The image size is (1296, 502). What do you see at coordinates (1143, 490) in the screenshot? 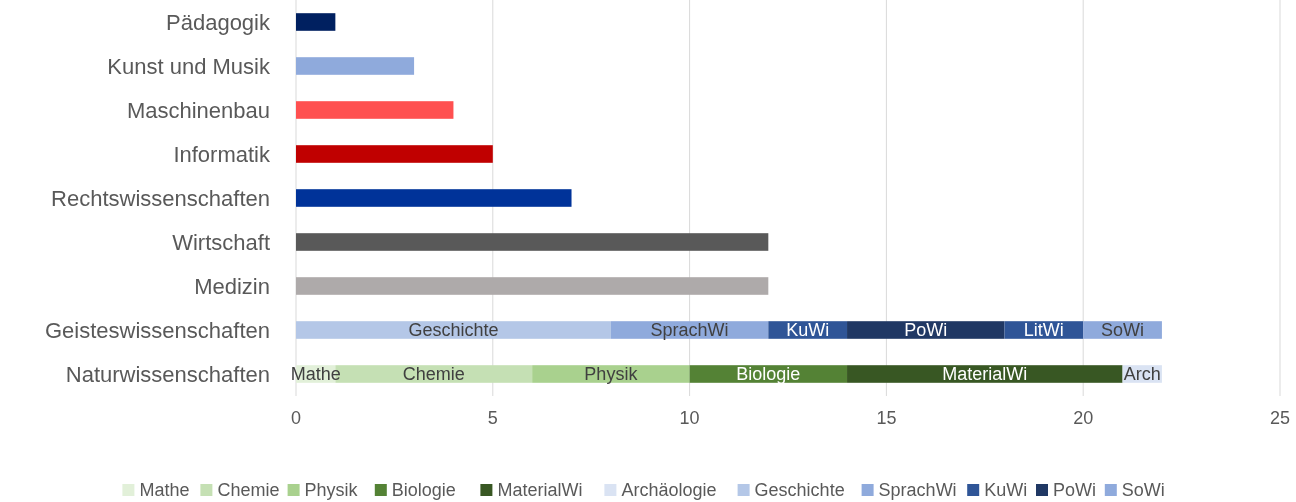
I see `legend-label: SoWi` at bounding box center [1143, 490].